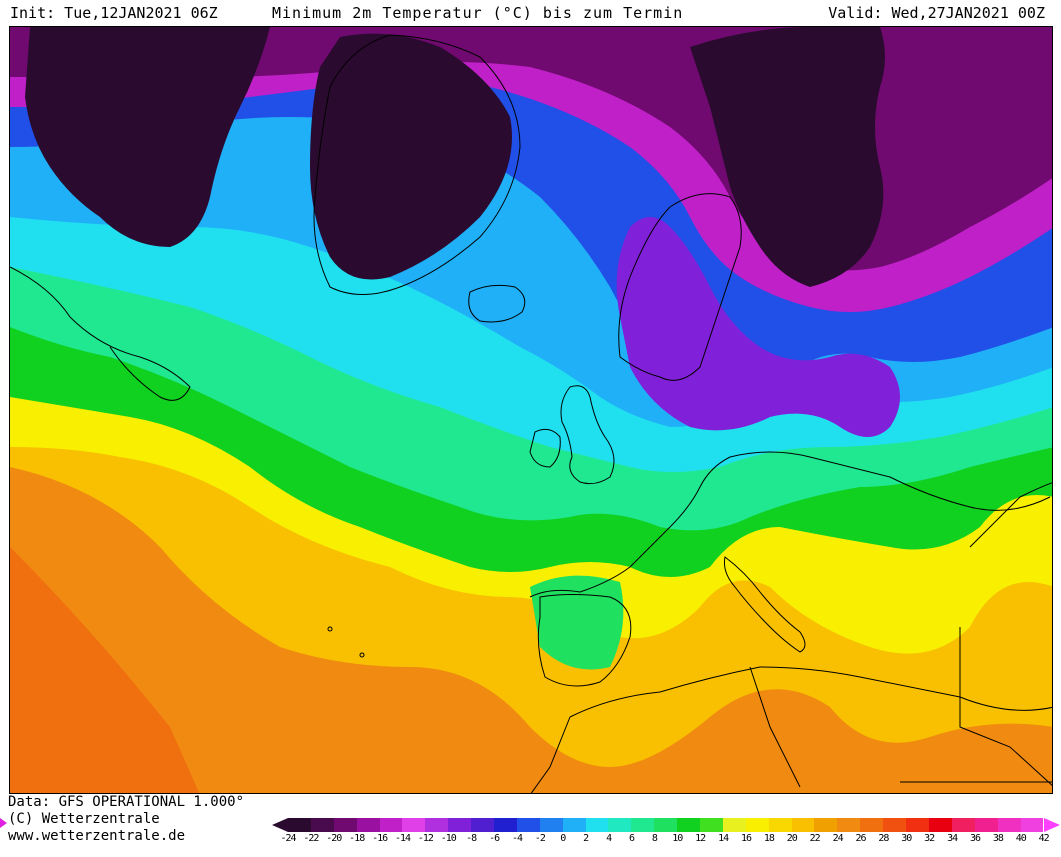 This screenshot has height=857, width=1061. I want to click on legend-tick-label: 28, so click(883, 838).